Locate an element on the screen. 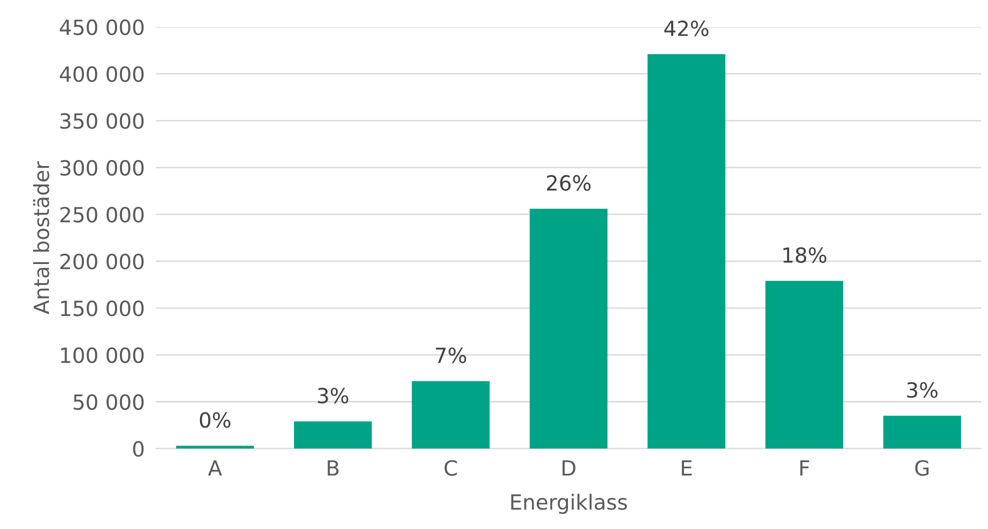 Image resolution: width=988 pixels, height=529 pixels. y-tick-label: 300 000 is located at coordinates (102, 168).